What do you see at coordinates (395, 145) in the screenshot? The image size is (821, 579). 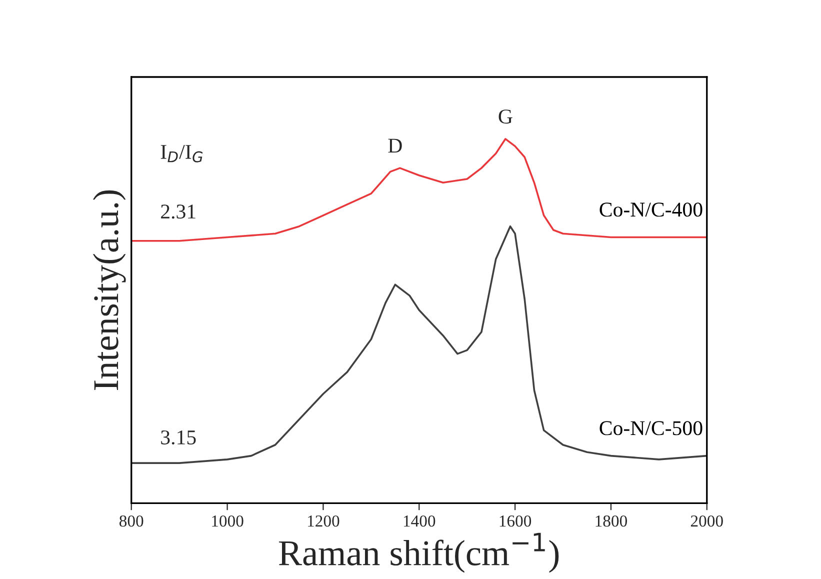 I see `annotation: D` at bounding box center [395, 145].